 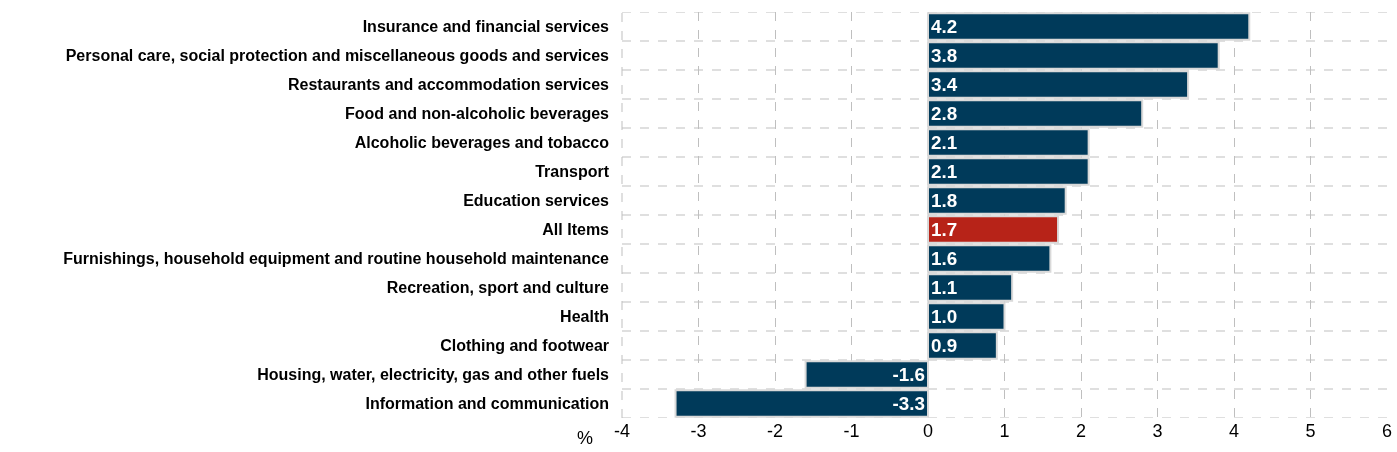 What do you see at coordinates (572, 172) in the screenshot?
I see `y-tick-label: Transport` at bounding box center [572, 172].